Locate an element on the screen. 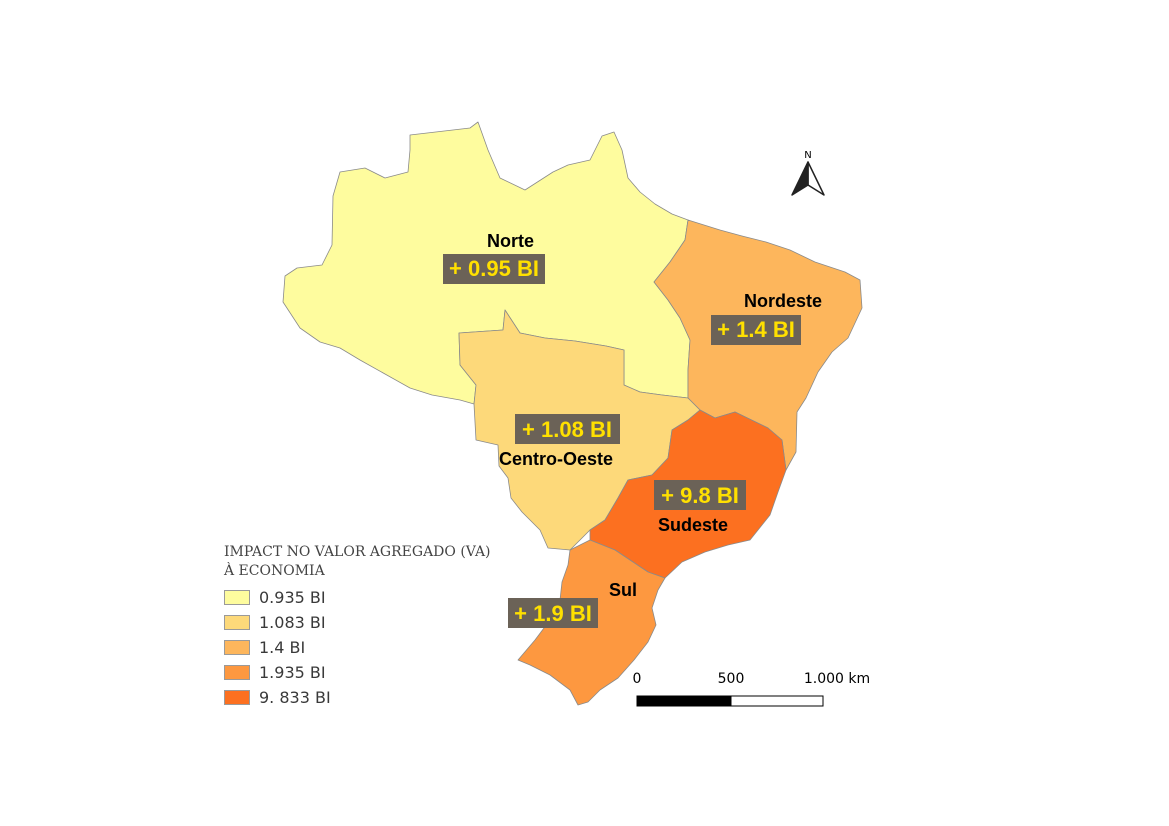  region-name-sudeste: Sudeste is located at coordinates (693, 525).